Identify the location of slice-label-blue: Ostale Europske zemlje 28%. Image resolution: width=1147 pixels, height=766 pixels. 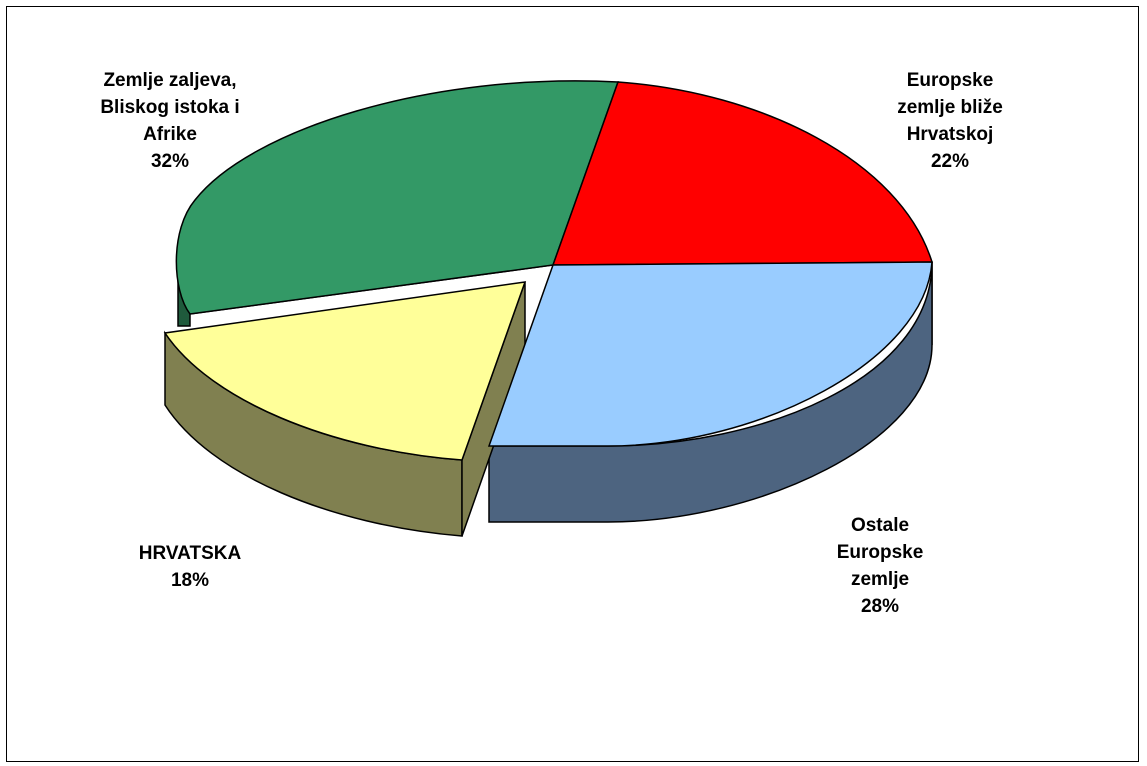
(880, 566).